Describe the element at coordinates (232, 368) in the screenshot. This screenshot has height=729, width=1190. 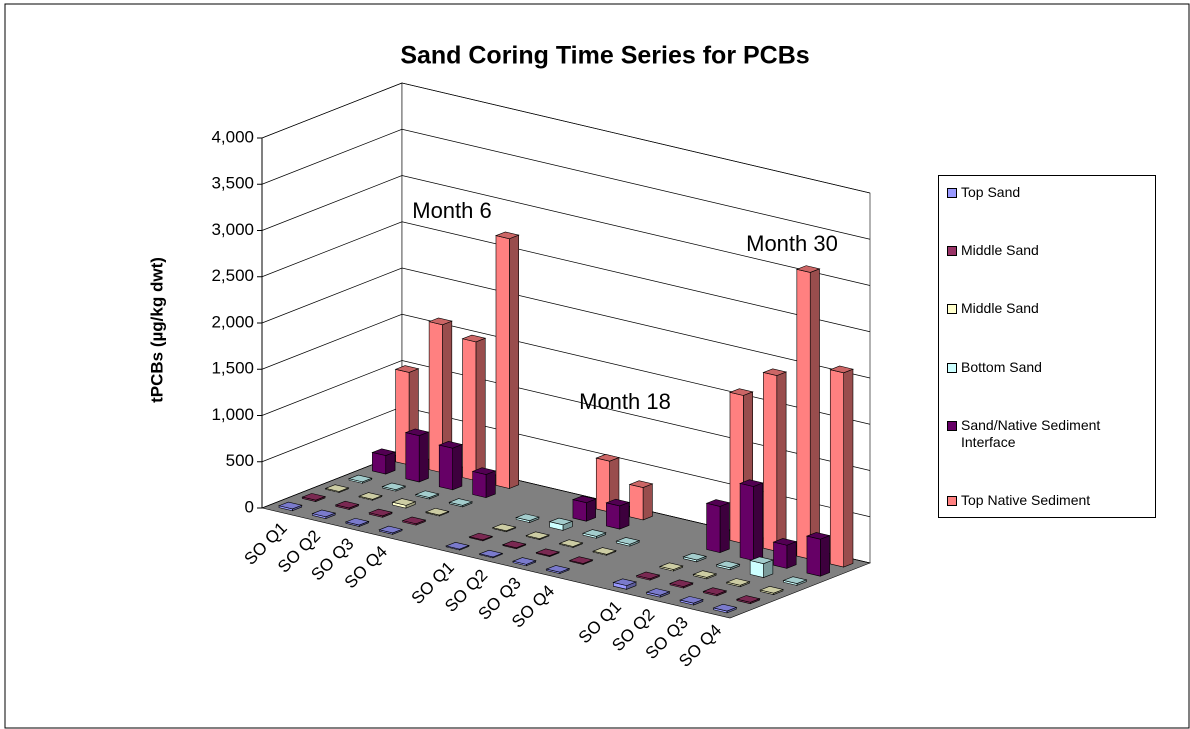
I see `y-tick-label: 1,500` at that location.